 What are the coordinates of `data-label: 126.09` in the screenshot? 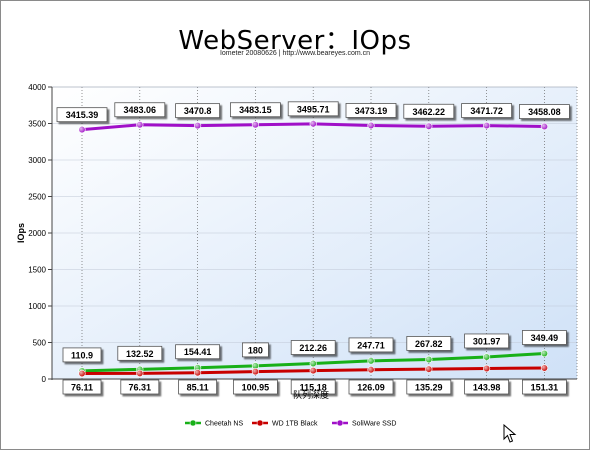 It's located at (371, 387).